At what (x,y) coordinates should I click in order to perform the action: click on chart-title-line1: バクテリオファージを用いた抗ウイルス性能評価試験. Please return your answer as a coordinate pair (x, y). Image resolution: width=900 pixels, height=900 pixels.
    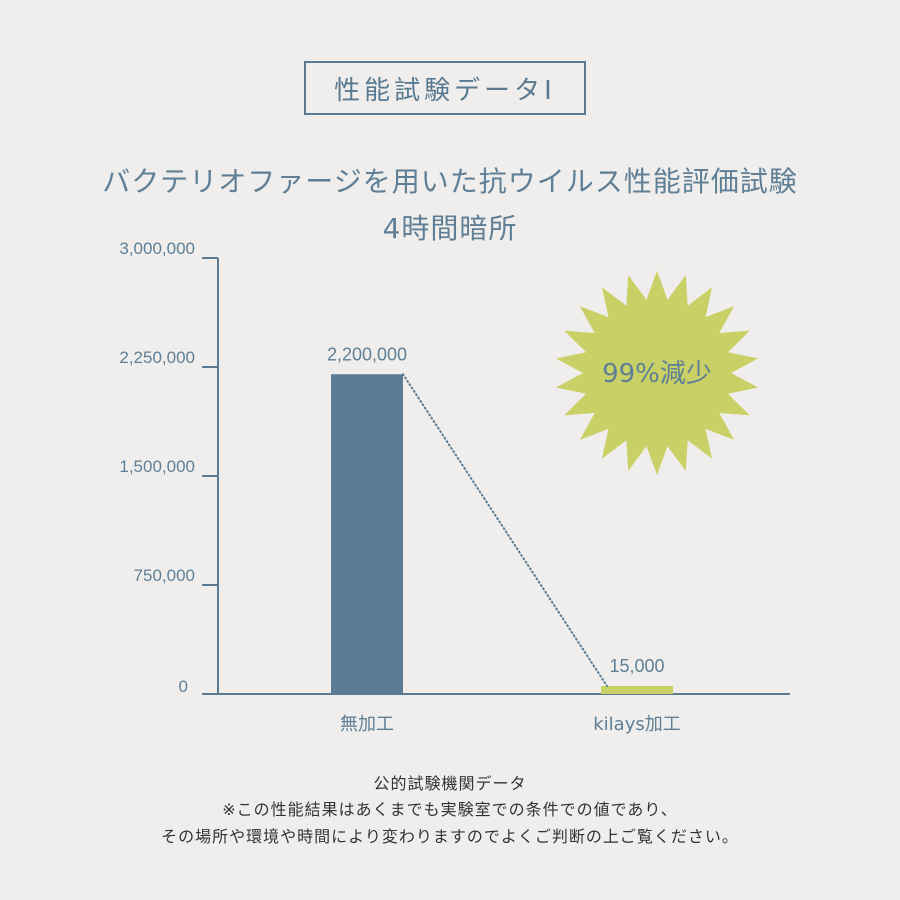
    Looking at the image, I should click on (450, 181).